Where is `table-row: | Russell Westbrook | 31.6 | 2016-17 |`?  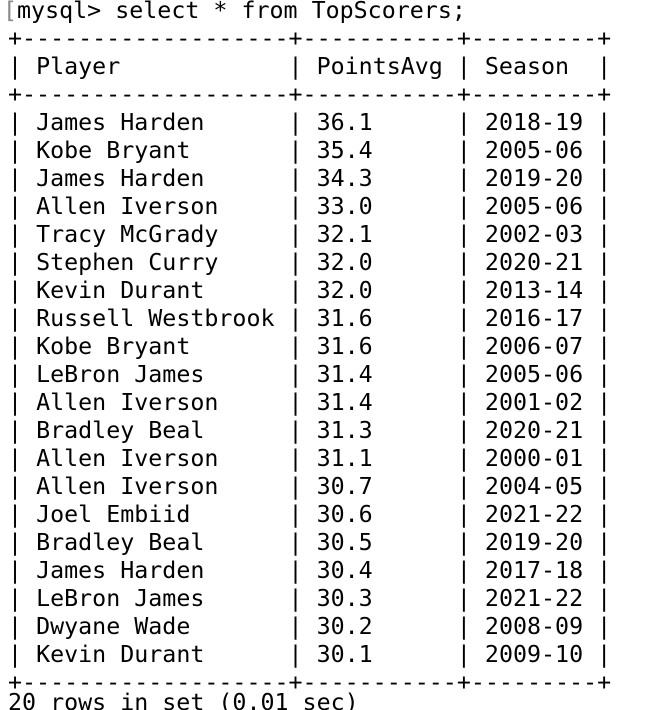 table-row: | Russell Westbrook | 31.6 | 2016-17 | is located at coordinates (310, 318).